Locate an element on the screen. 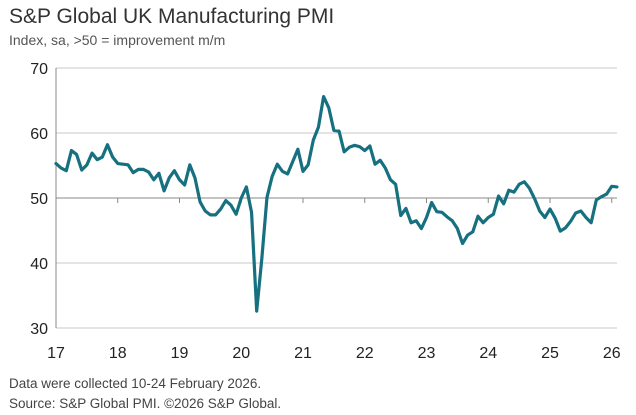  x-tick-label: 26 is located at coordinates (612, 353).